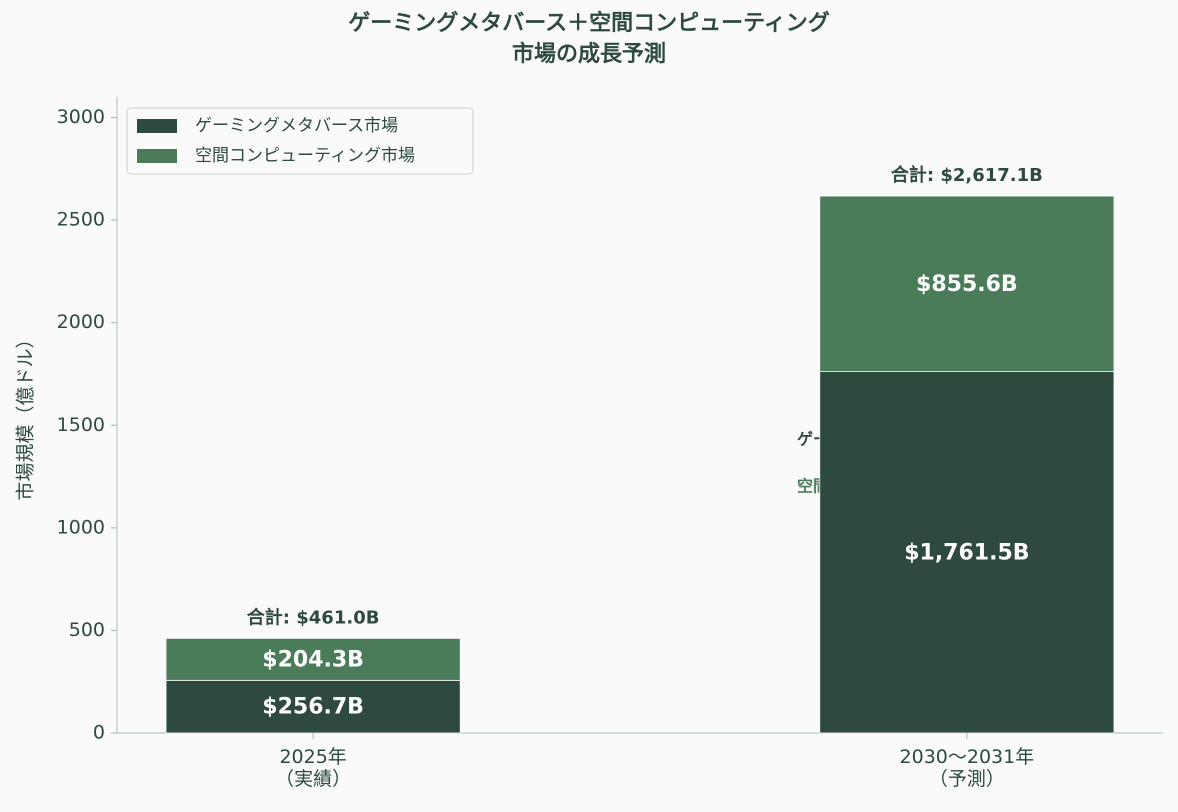  What do you see at coordinates (99, 733) in the screenshot?
I see `y-tick-label: 0` at bounding box center [99, 733].